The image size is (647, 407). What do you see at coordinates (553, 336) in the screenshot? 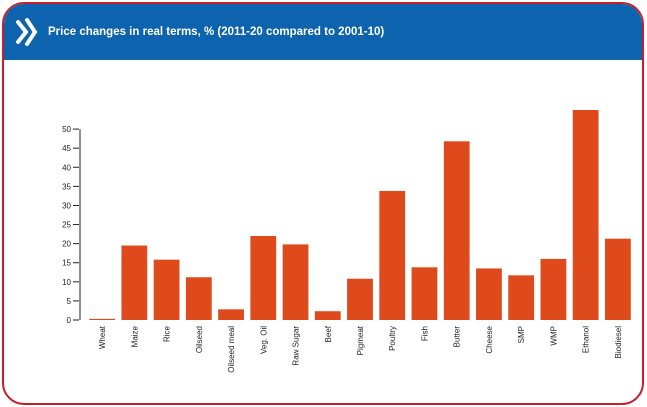
I see `category-label: WMP` at bounding box center [553, 336].